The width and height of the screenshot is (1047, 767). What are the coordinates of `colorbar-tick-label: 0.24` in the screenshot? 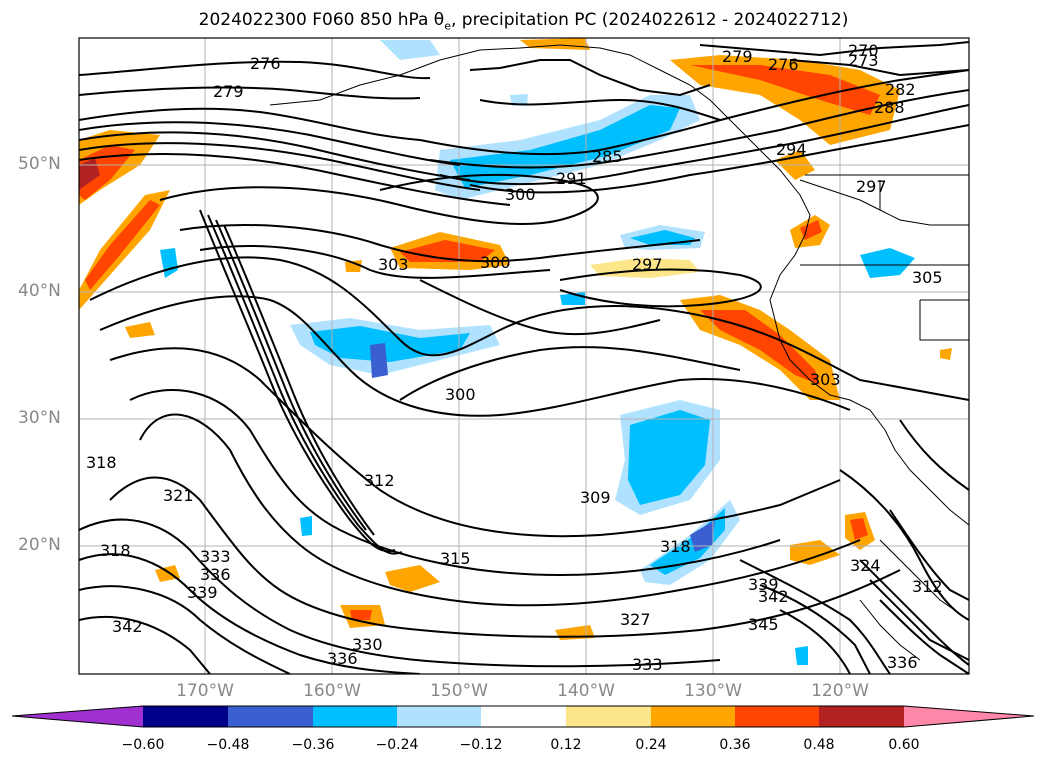 It's located at (651, 745).